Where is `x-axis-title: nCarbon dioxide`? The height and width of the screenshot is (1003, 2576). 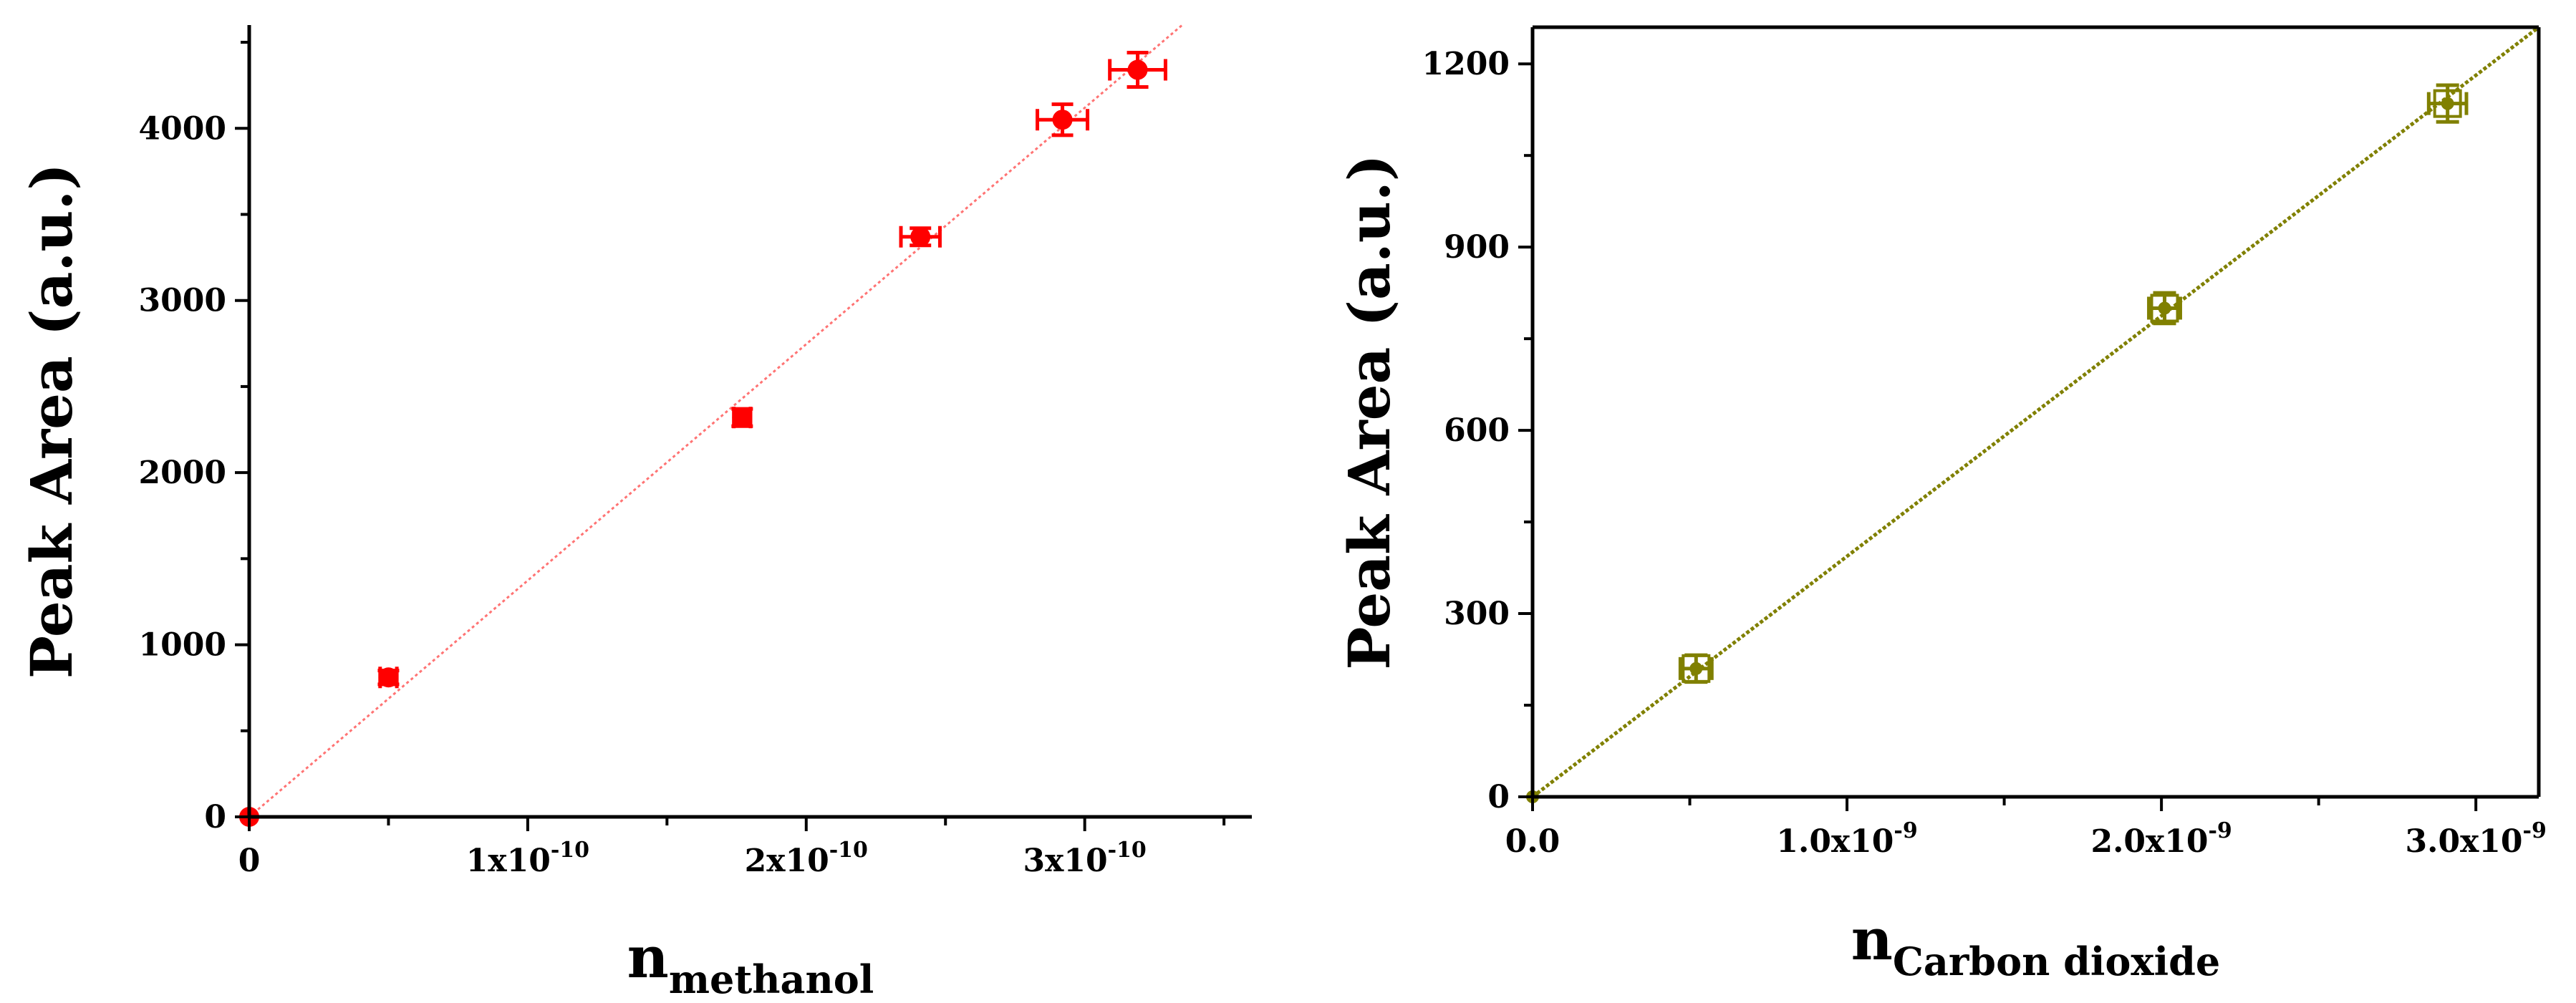
x-axis-title: nCarbon dioxide is located at coordinates (2036, 945).